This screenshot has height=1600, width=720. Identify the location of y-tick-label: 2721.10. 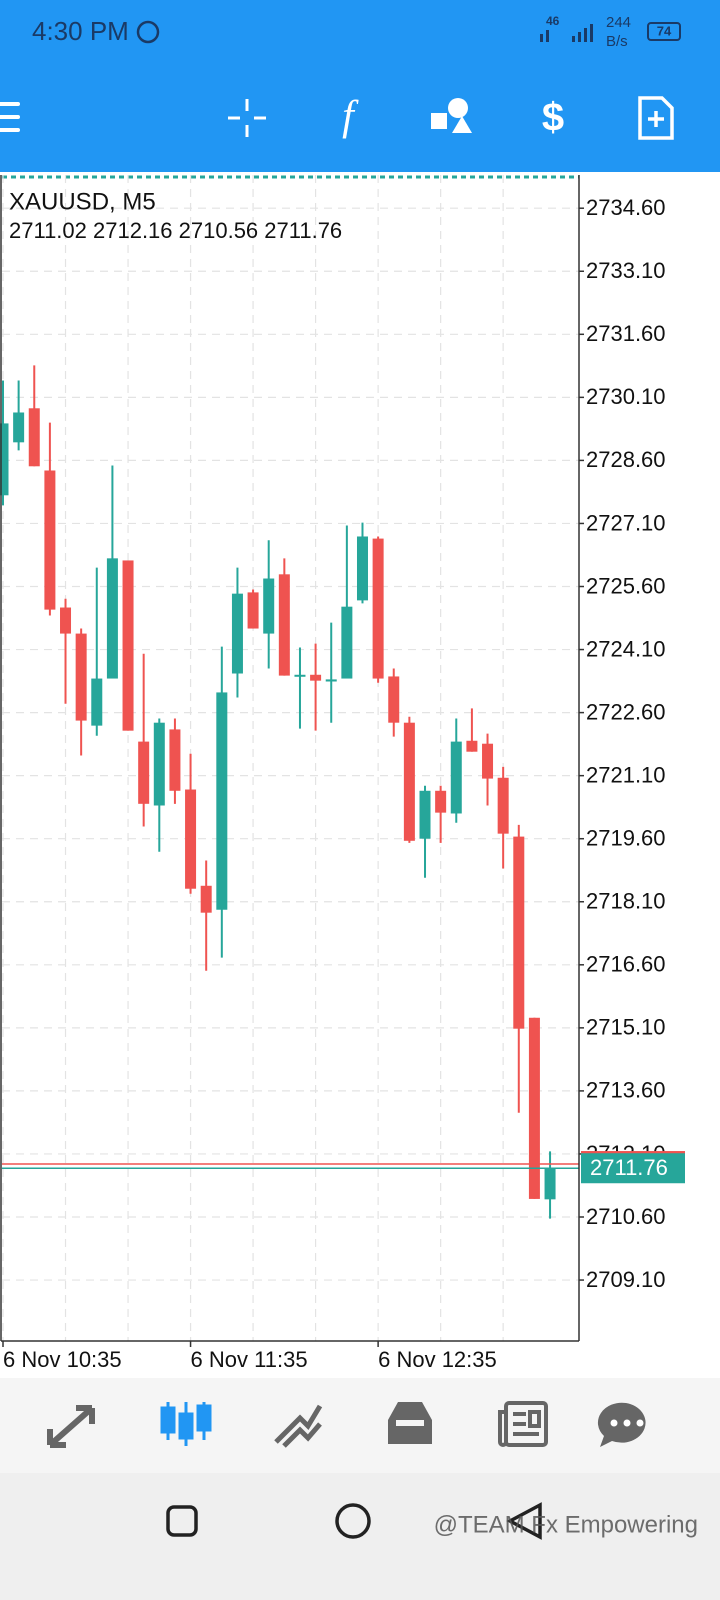
(626, 774).